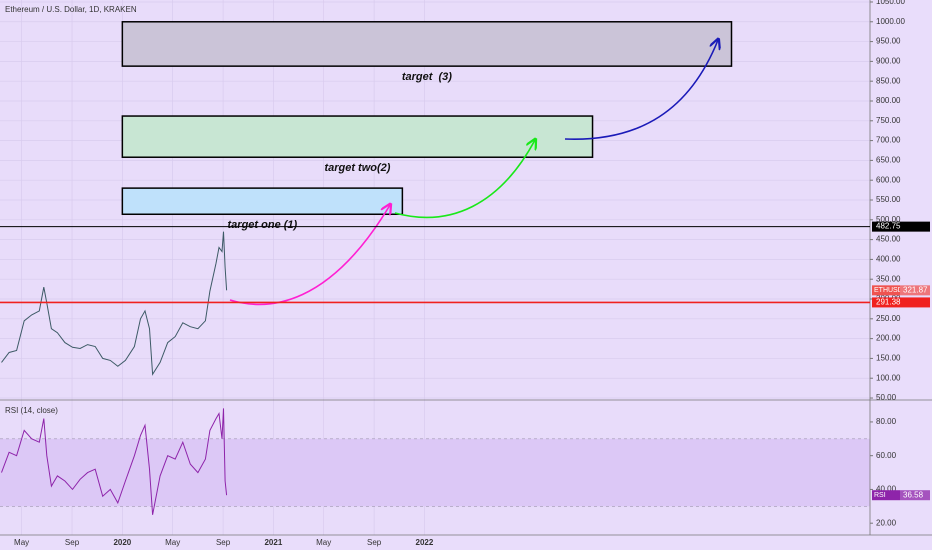 The width and height of the screenshot is (932, 550). What do you see at coordinates (888, 302) in the screenshot?
I see `level-label: 291.38` at bounding box center [888, 302].